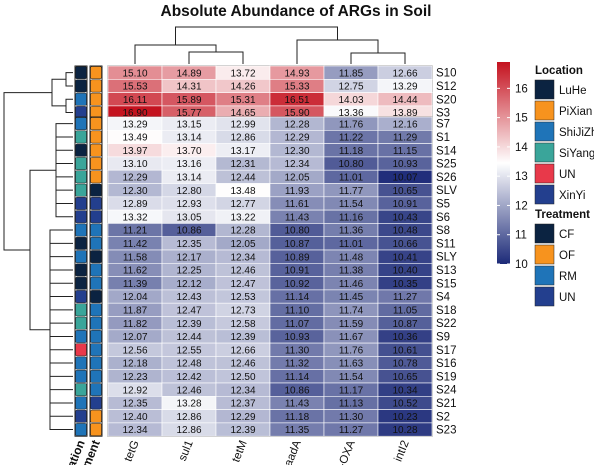  What do you see at coordinates (135, 324) in the screenshot?
I see `cell-value: 11.82` at bounding box center [135, 324].